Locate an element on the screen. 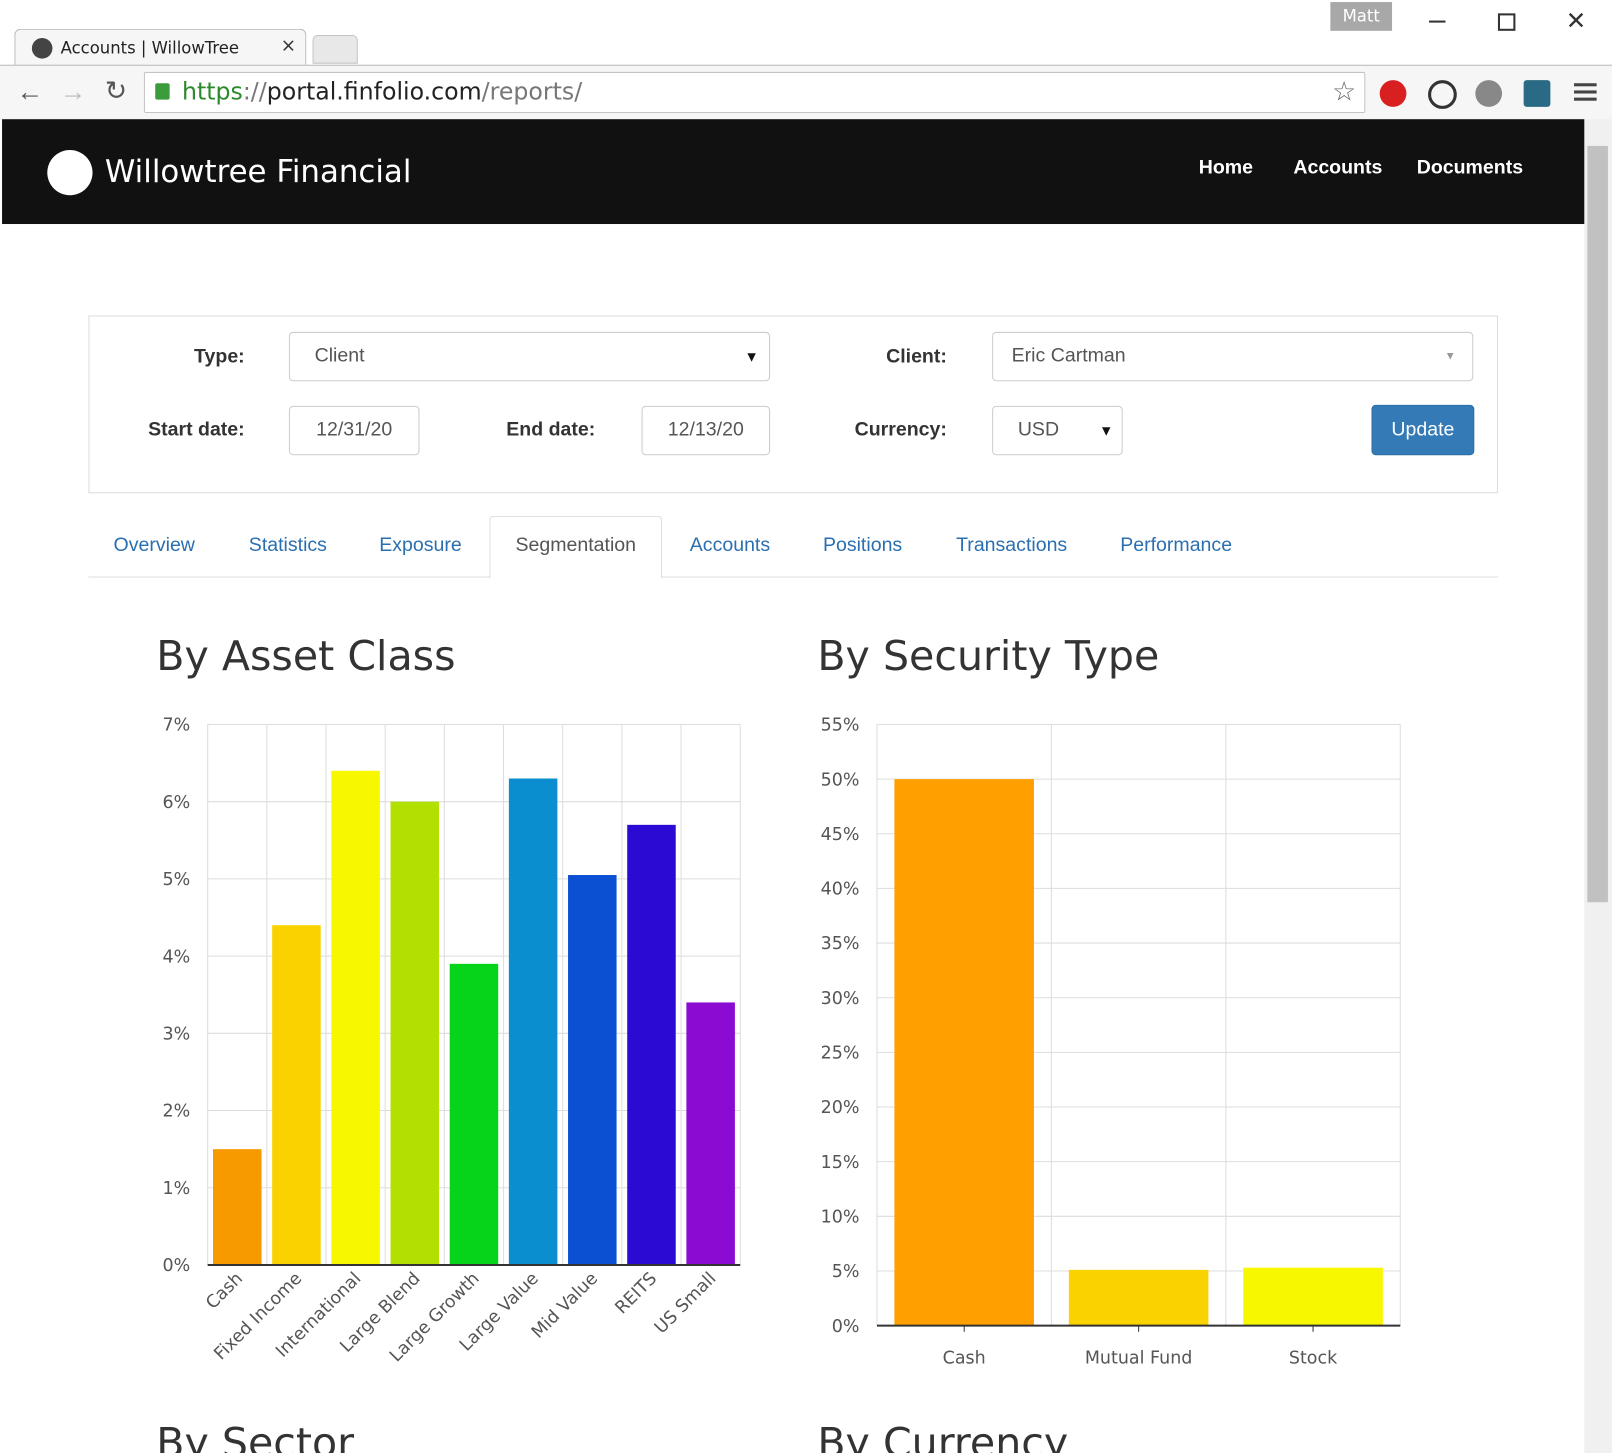  y-tick-label: 40% is located at coordinates (840, 890).